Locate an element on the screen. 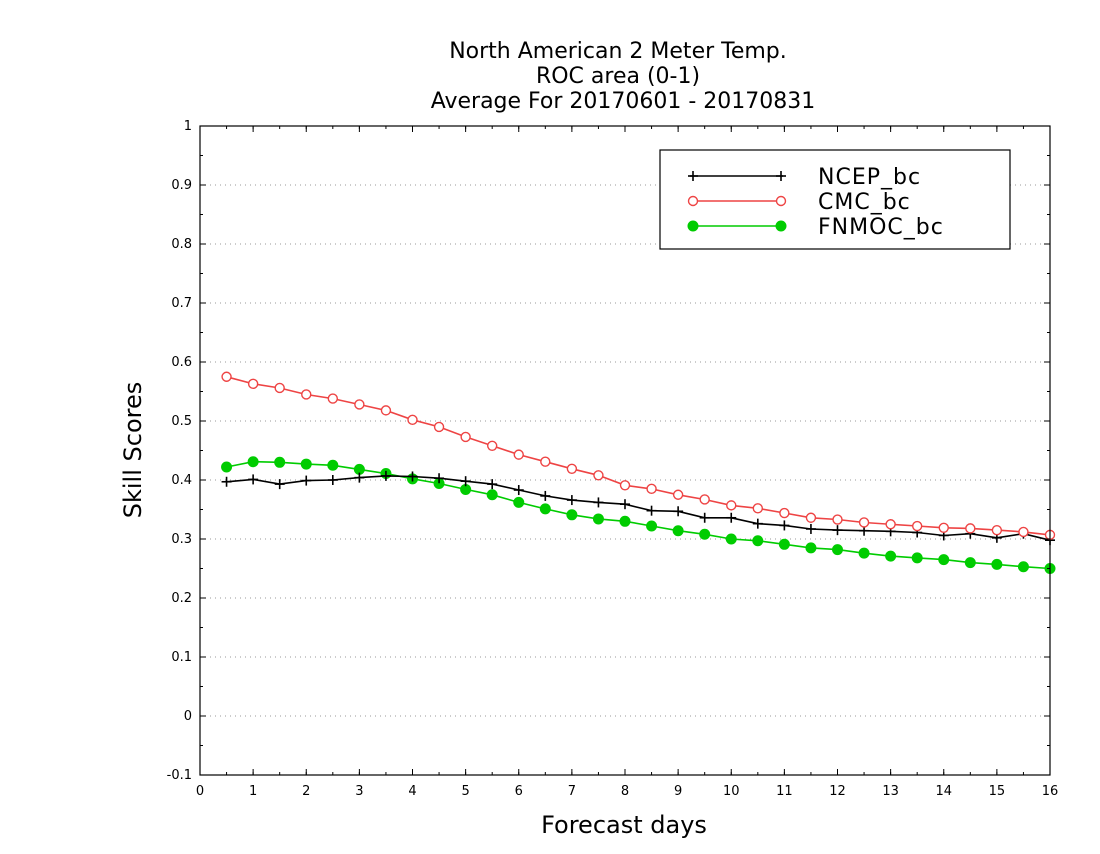  x-tick-label: 11 is located at coordinates (784, 791).